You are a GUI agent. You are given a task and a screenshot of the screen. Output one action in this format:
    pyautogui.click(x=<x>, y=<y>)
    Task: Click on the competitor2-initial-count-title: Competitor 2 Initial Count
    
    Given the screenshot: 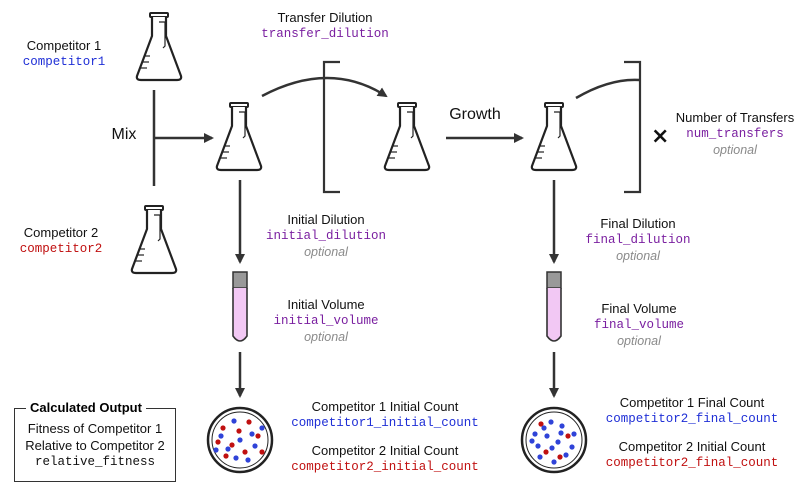 What is the action you would take?
    pyautogui.click(x=385, y=450)
    